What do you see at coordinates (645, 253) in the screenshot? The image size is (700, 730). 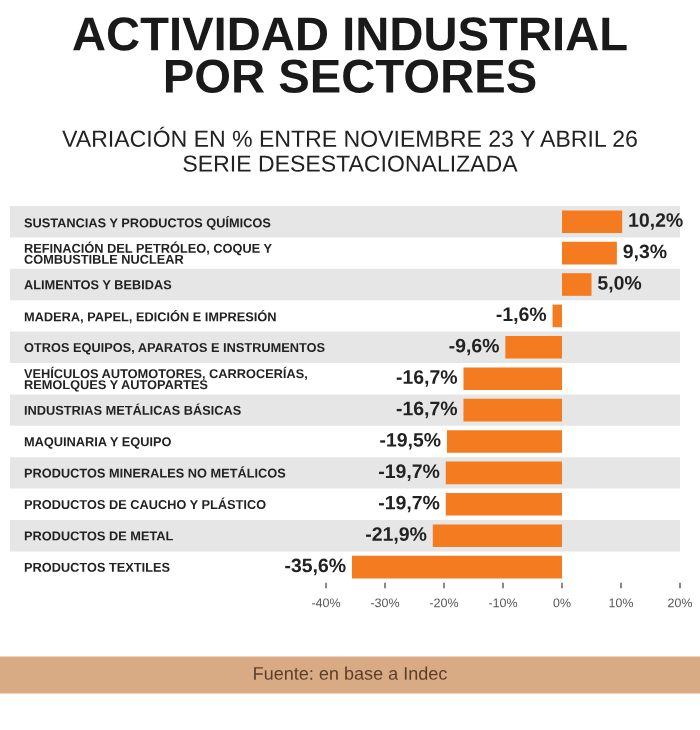 I see `data-label: 9,3%` at bounding box center [645, 253].